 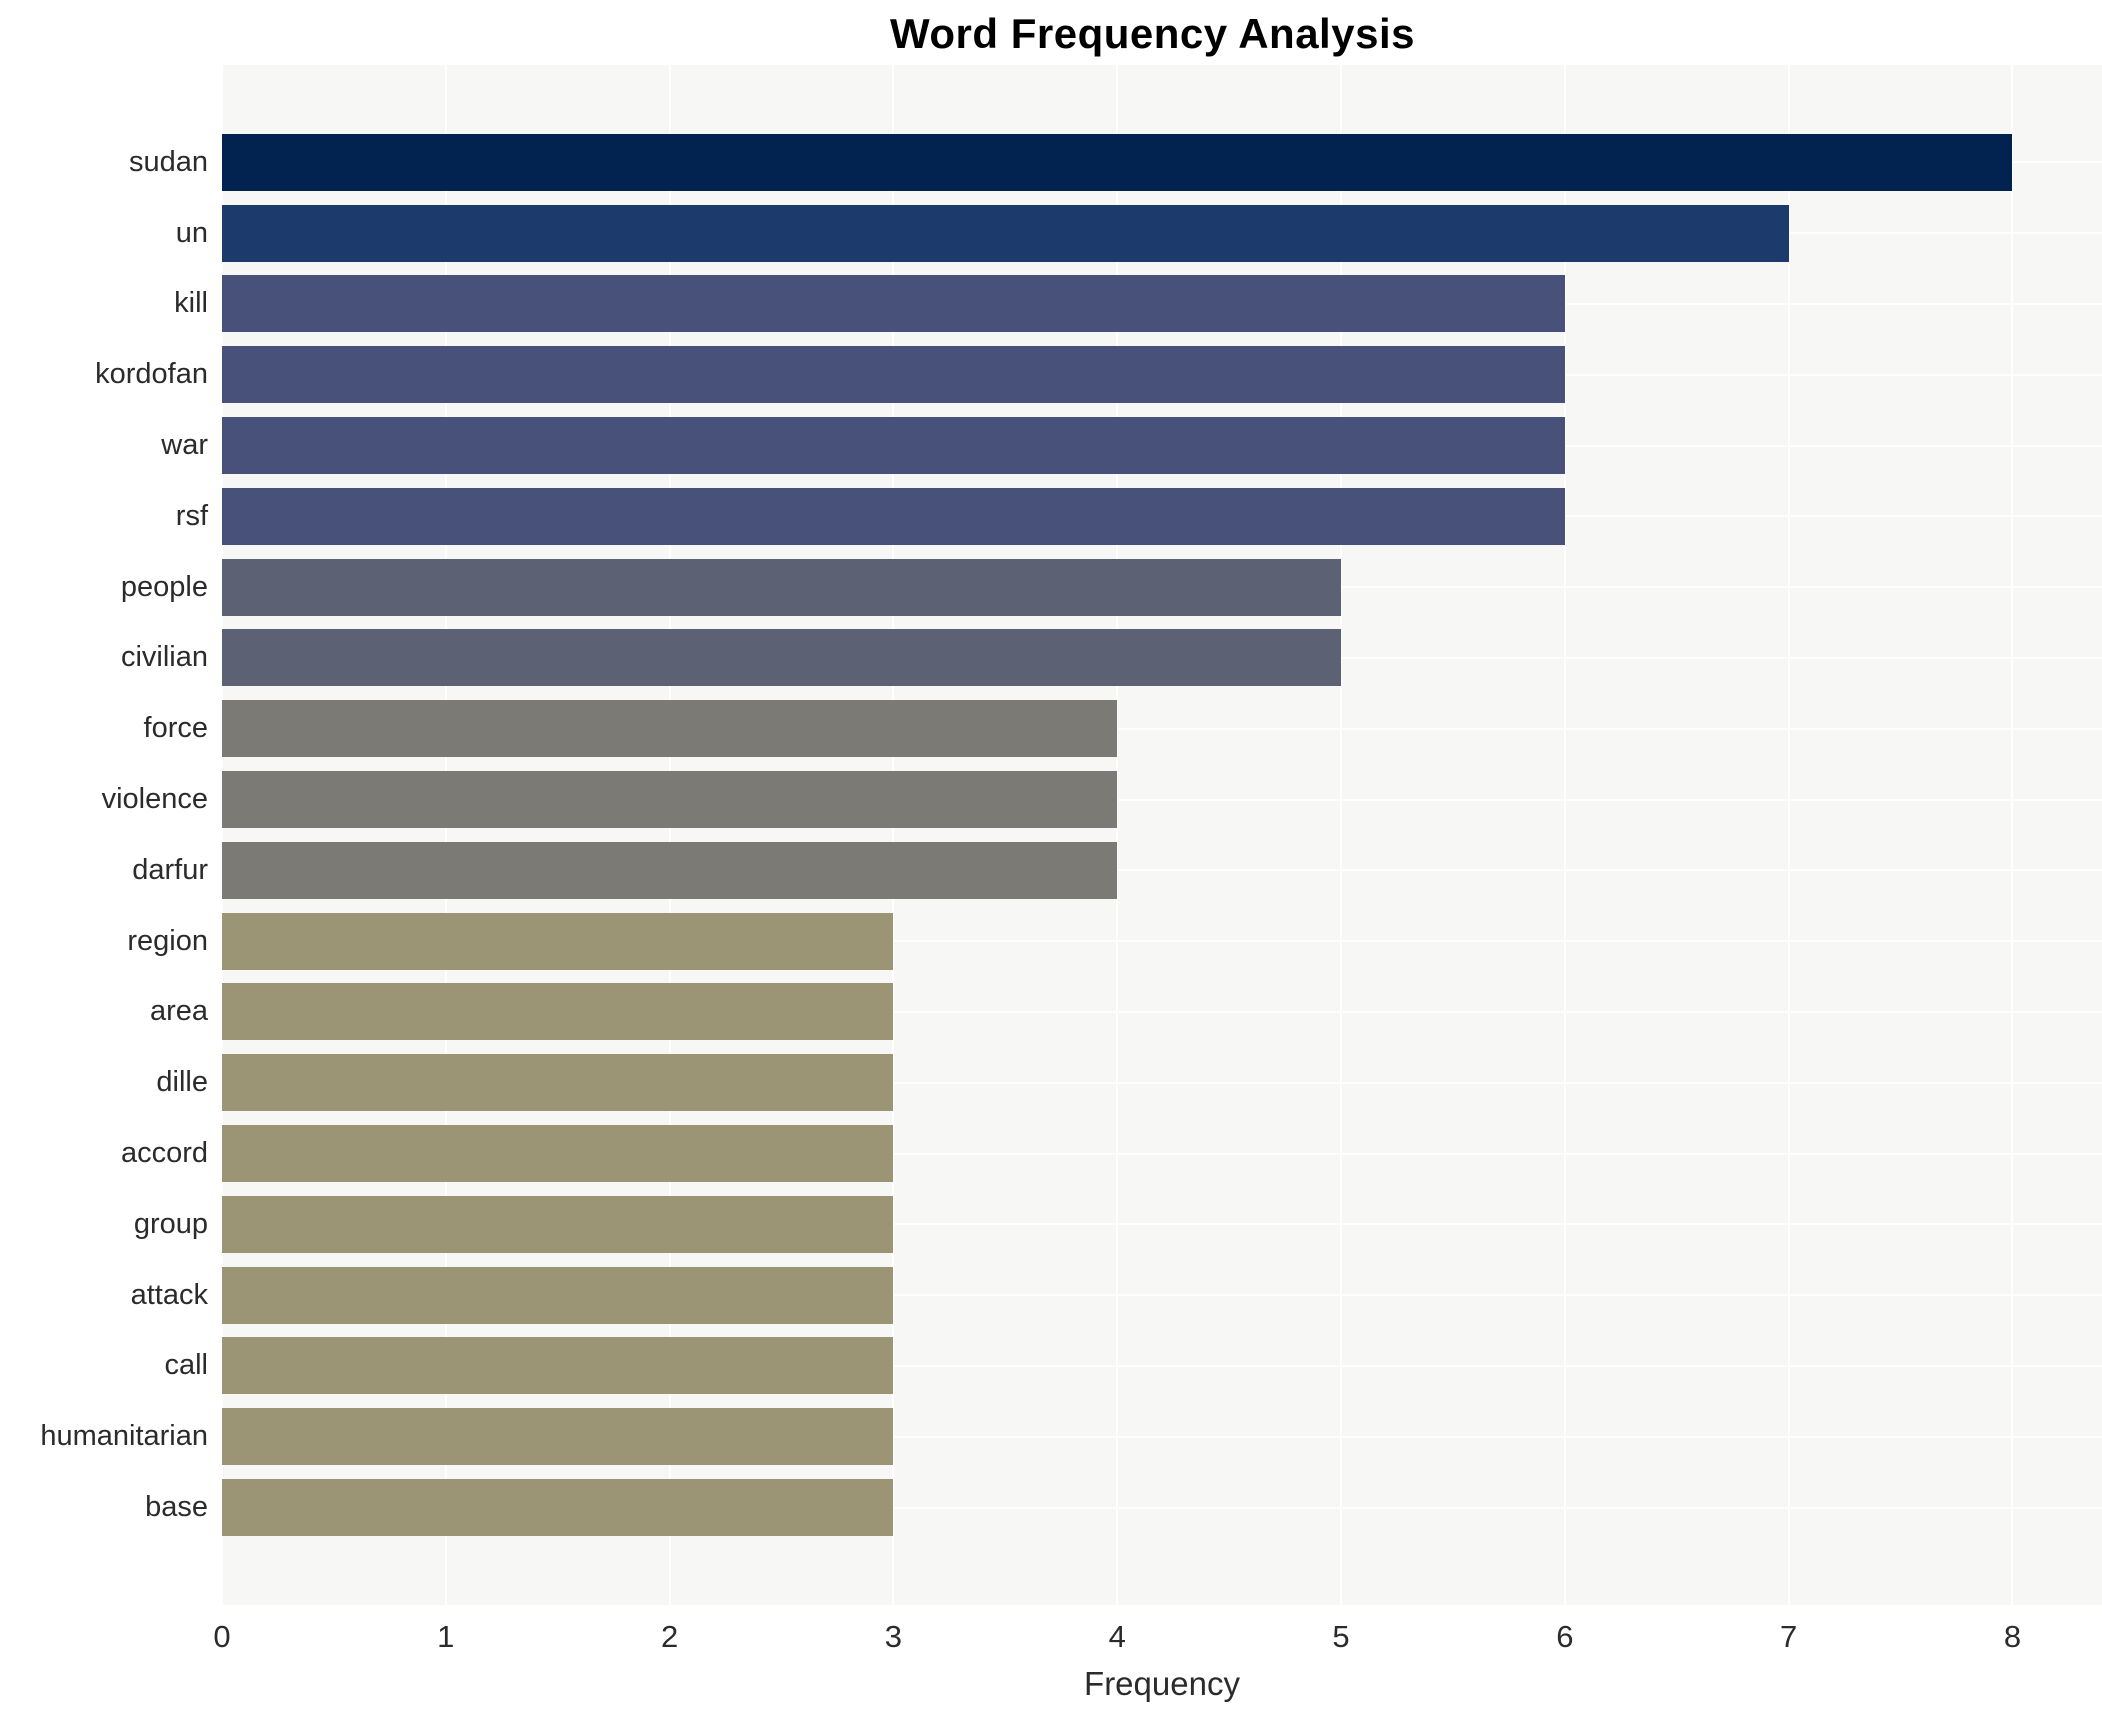 I want to click on x-tick-label-8: 8, so click(x=2012, y=1636).